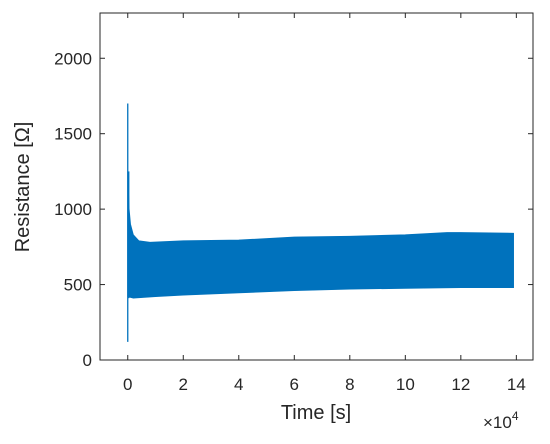 This screenshot has height=444, width=550. I want to click on x-tick-label: 4, so click(238, 384).